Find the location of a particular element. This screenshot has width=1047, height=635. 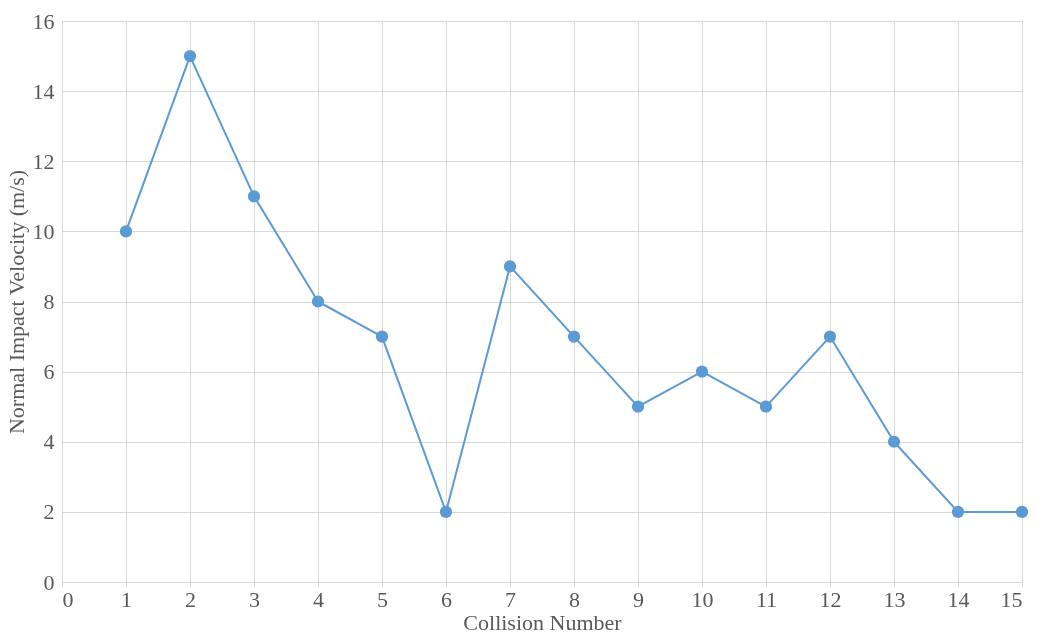

x-tick-label: 0 is located at coordinates (68, 599).